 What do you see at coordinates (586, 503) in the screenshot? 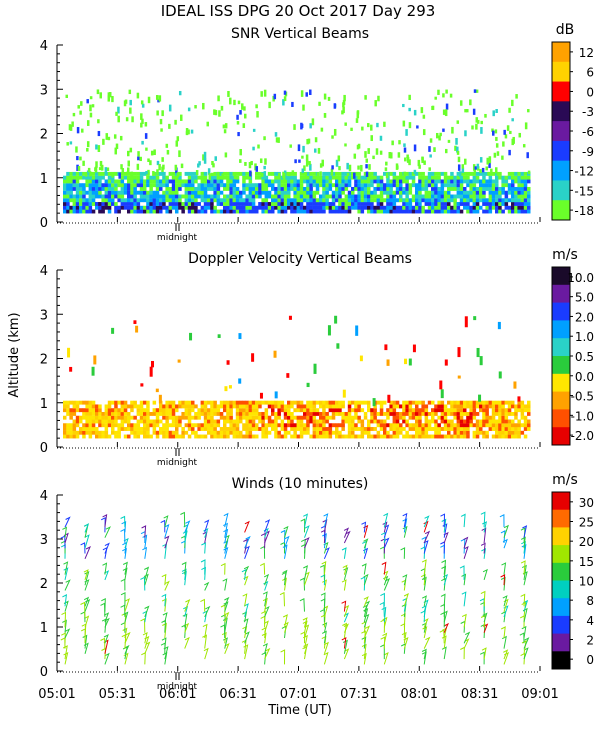
I see `colorbar-label: 30` at bounding box center [586, 503].